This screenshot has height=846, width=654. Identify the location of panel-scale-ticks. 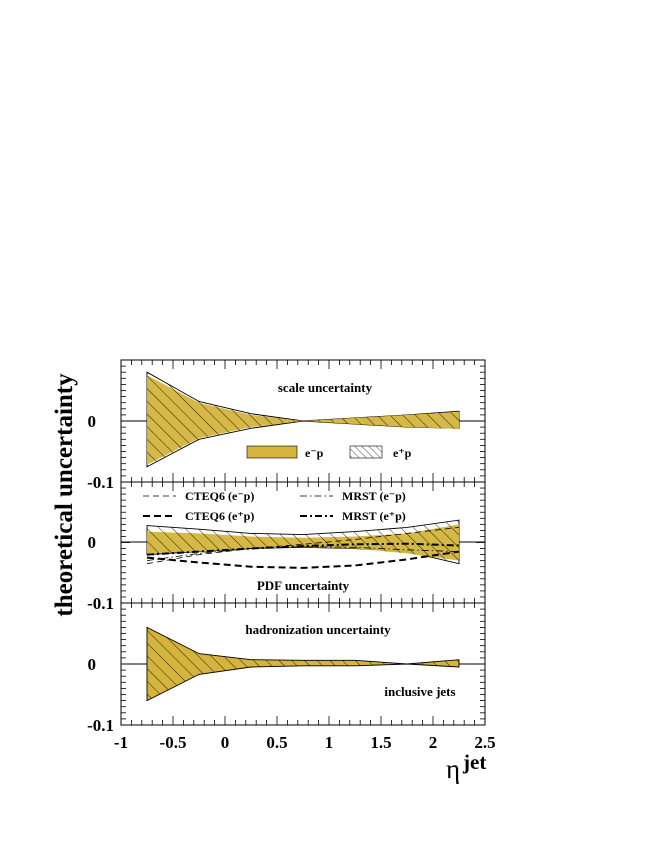
(303, 421).